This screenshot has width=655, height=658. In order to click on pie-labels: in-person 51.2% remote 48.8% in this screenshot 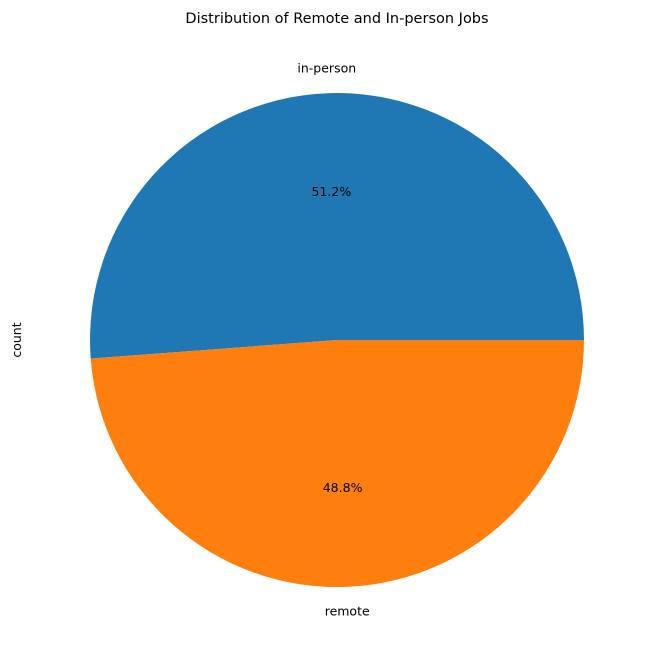, I will do `click(333, 340)`.